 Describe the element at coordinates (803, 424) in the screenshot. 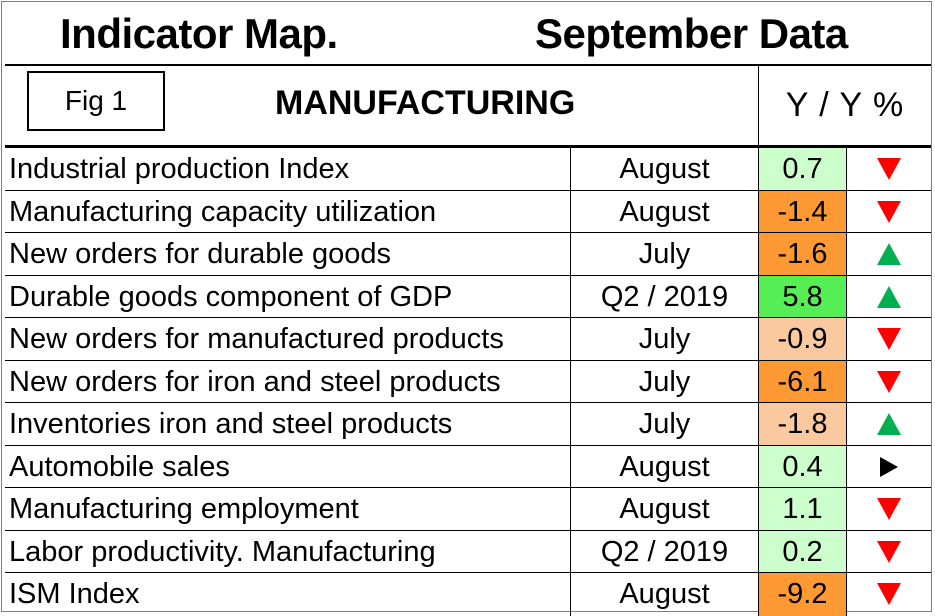

I see `yoy-value: -1.8` at that location.